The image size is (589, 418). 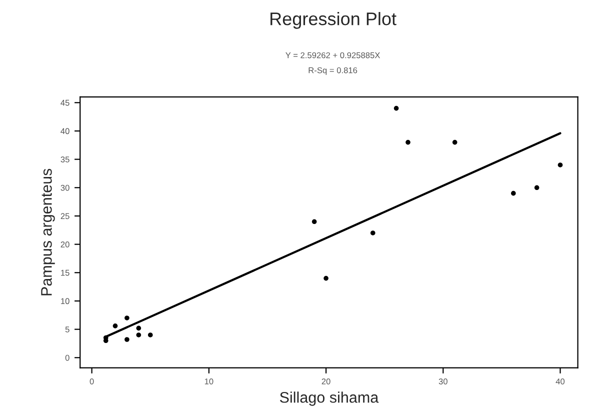 I want to click on y-tick-label: 25, so click(x=65, y=216).